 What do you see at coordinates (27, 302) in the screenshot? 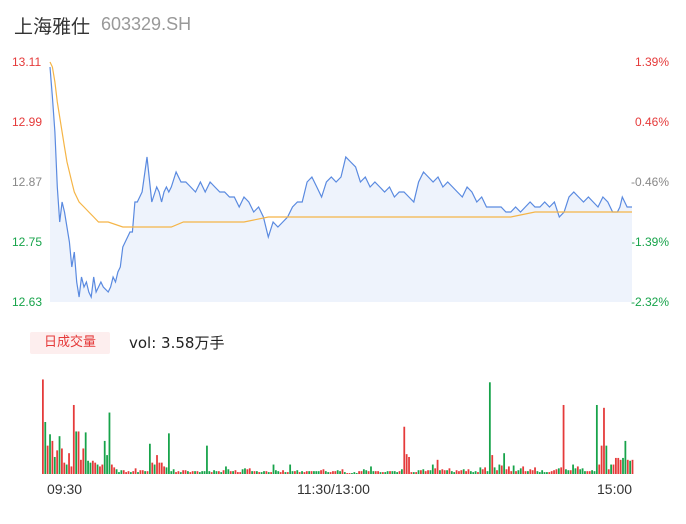
I see `y-tick-left: 12.63` at bounding box center [27, 302].